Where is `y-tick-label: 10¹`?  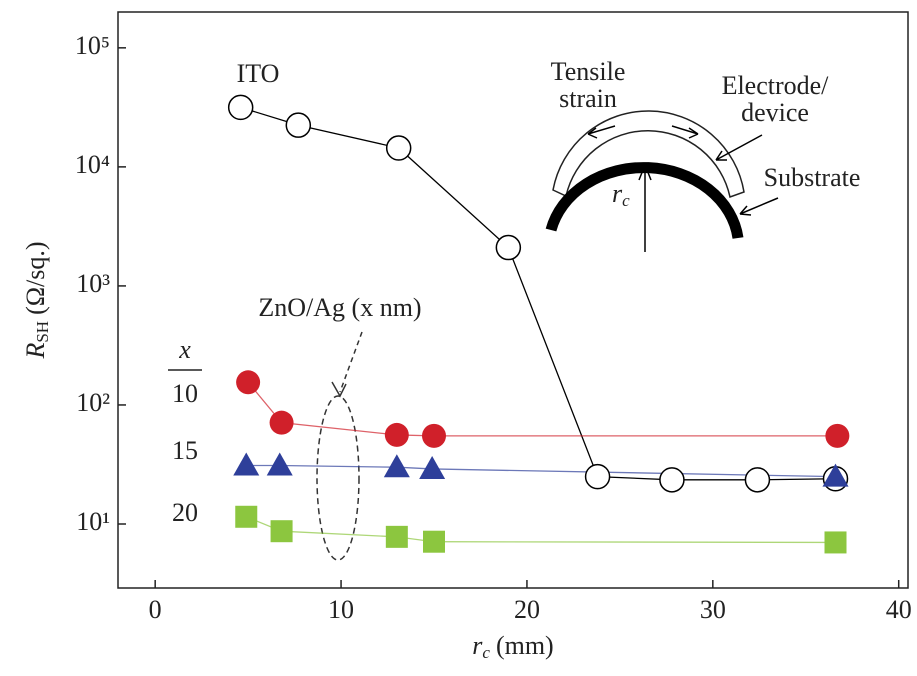
y-tick-label: 10¹ is located at coordinates (93, 521).